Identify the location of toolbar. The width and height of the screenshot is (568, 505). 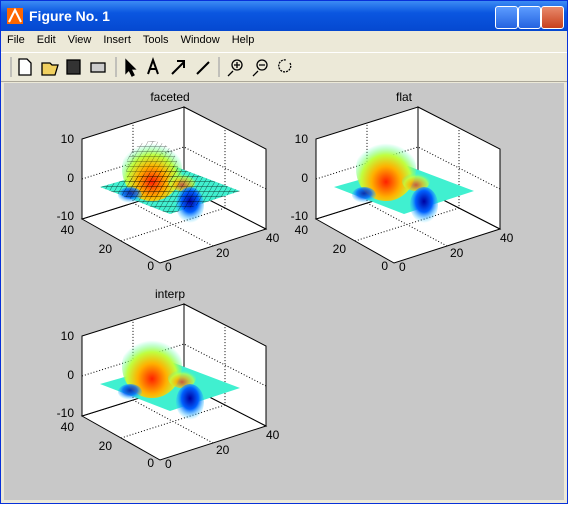
(284, 67).